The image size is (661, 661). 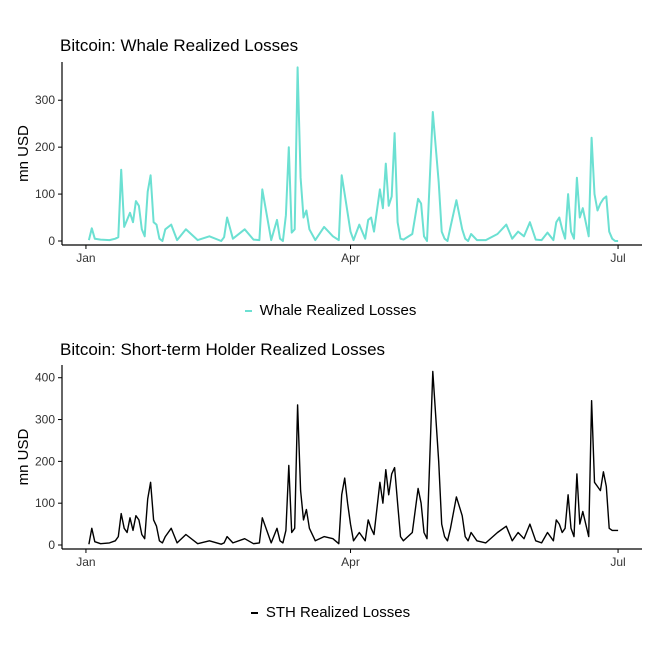 I want to click on sth-legend-key, so click(x=254, y=612).